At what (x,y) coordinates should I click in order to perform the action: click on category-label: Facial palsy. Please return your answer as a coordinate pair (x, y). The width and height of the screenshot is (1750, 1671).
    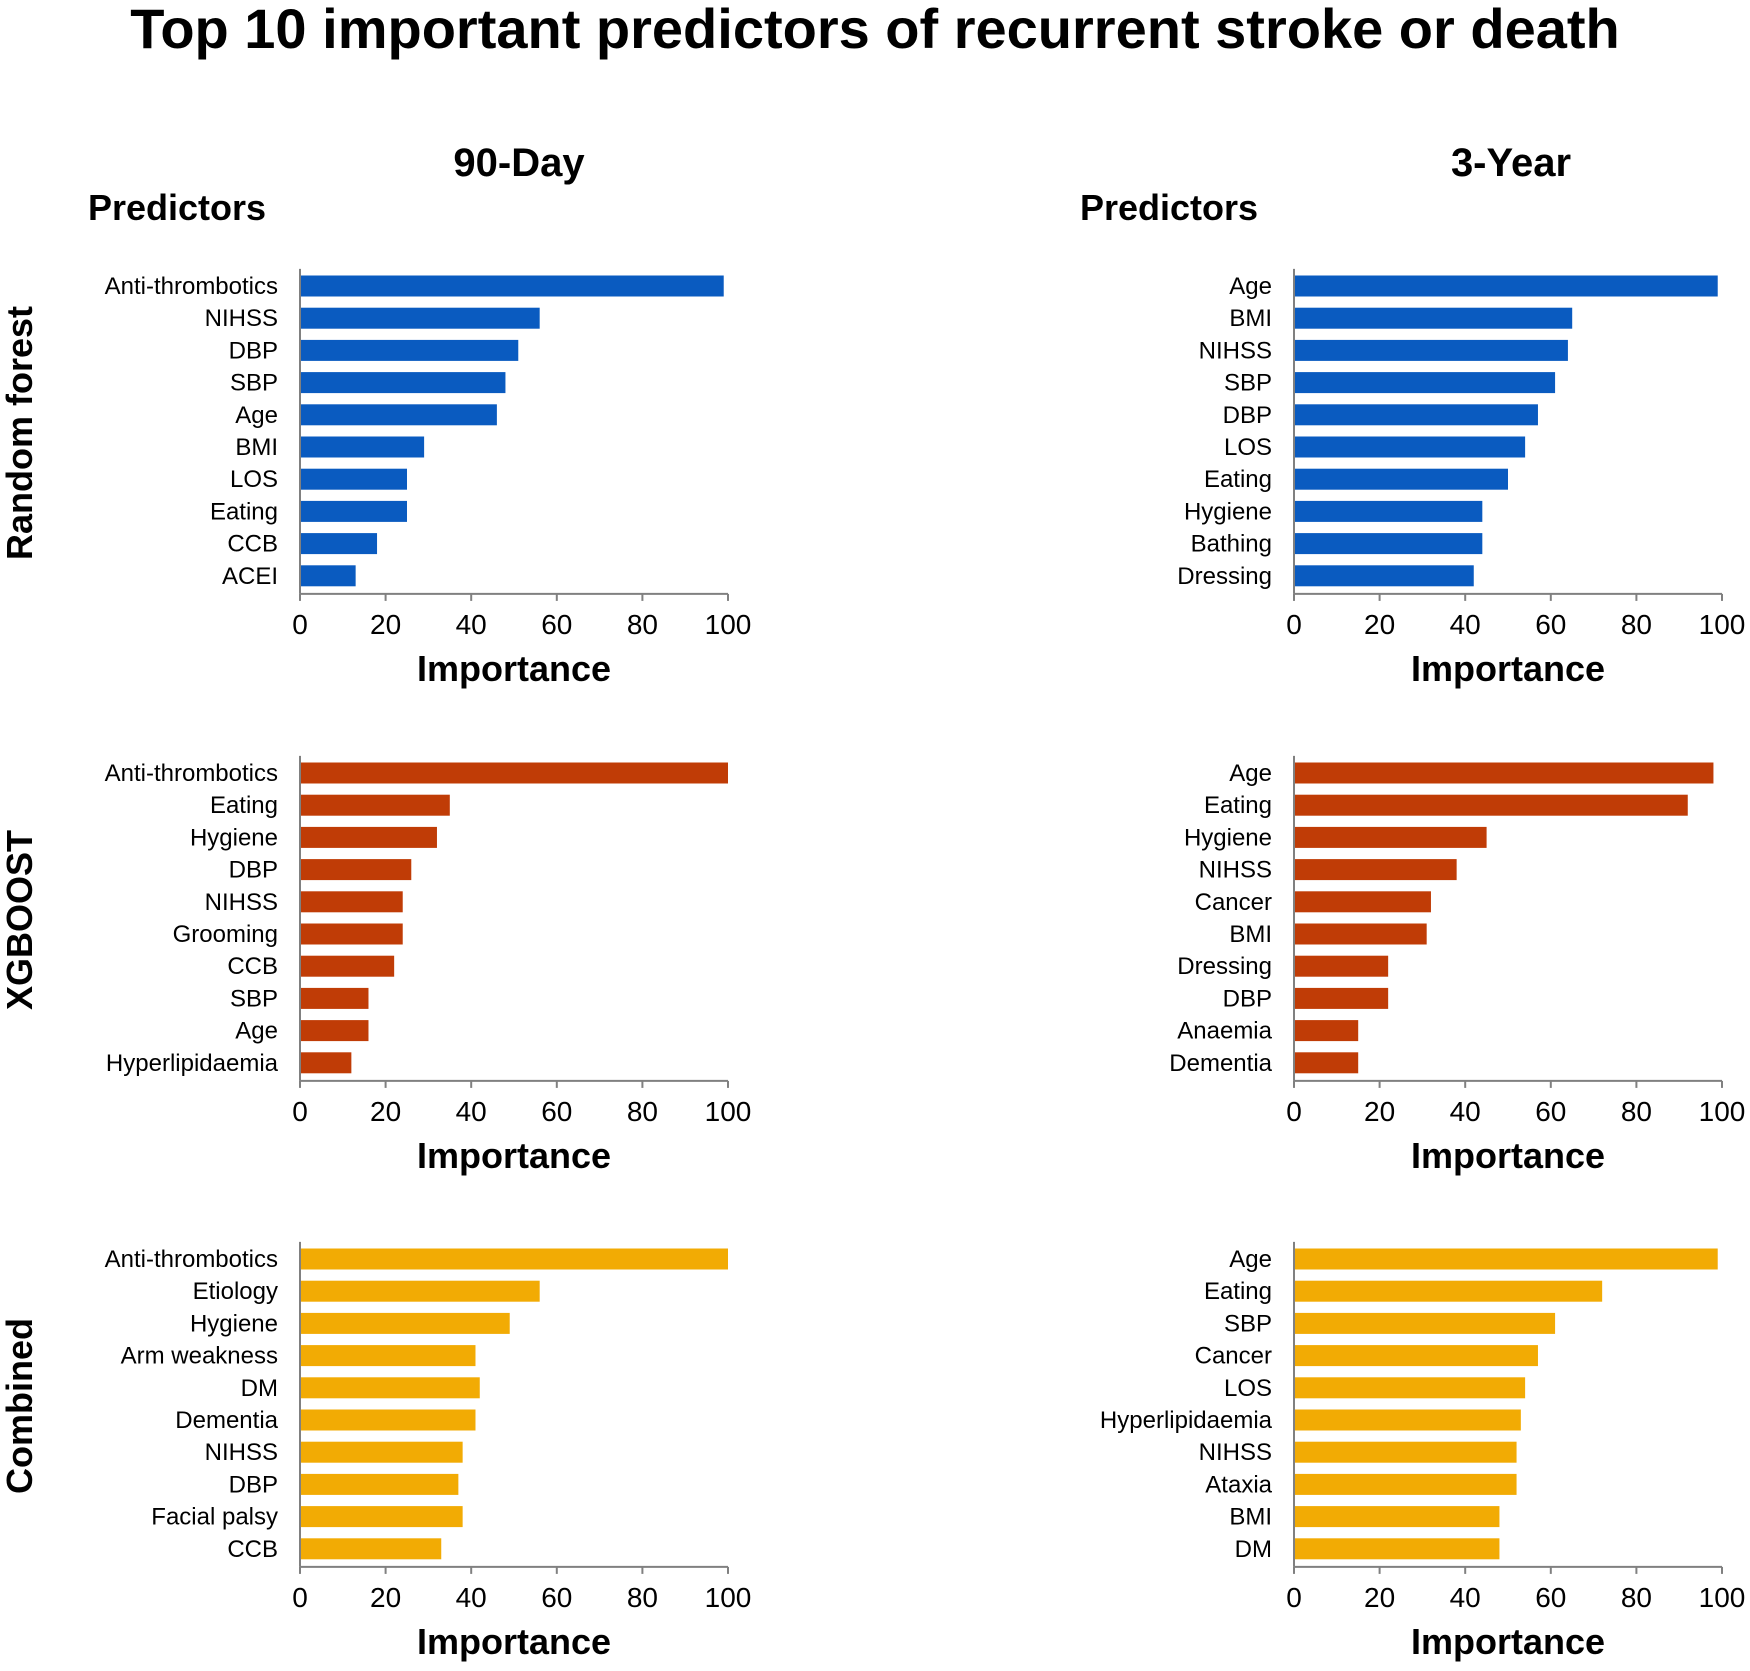
    Looking at the image, I should click on (214, 1517).